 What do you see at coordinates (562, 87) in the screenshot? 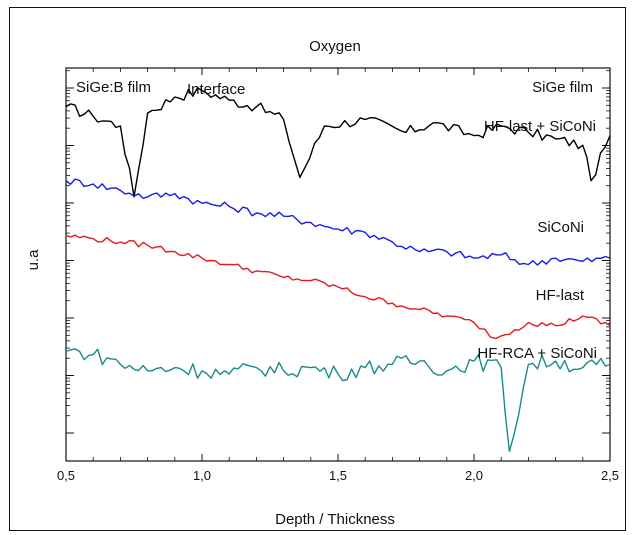
I see `region-label: SiGe film` at bounding box center [562, 87].